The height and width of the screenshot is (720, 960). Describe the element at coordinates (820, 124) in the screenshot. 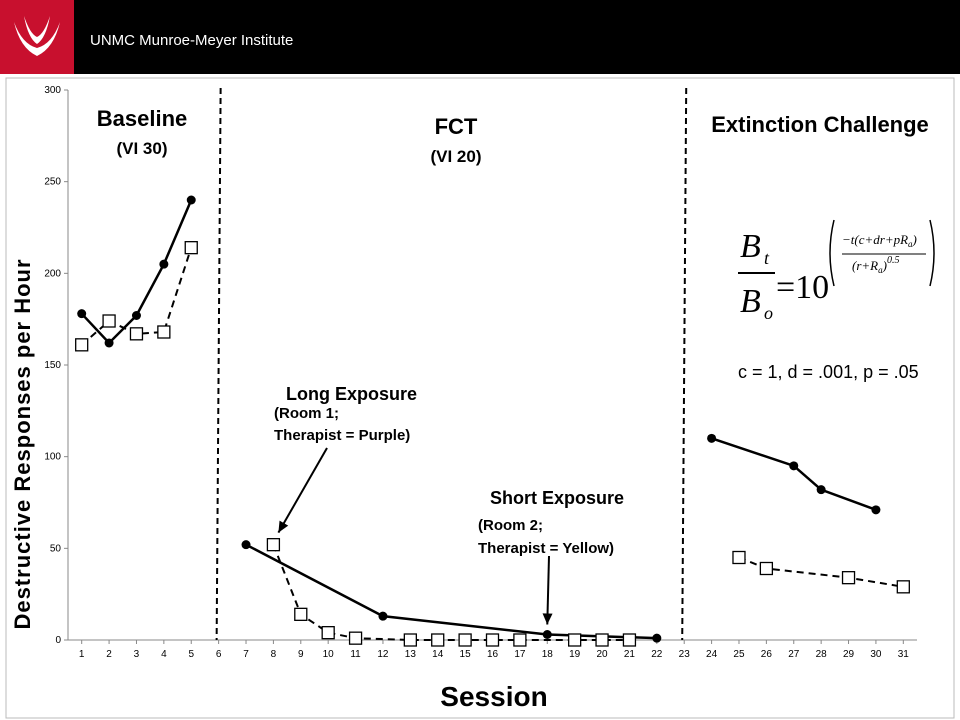

I see `phase-title: Extinction Challenge` at that location.